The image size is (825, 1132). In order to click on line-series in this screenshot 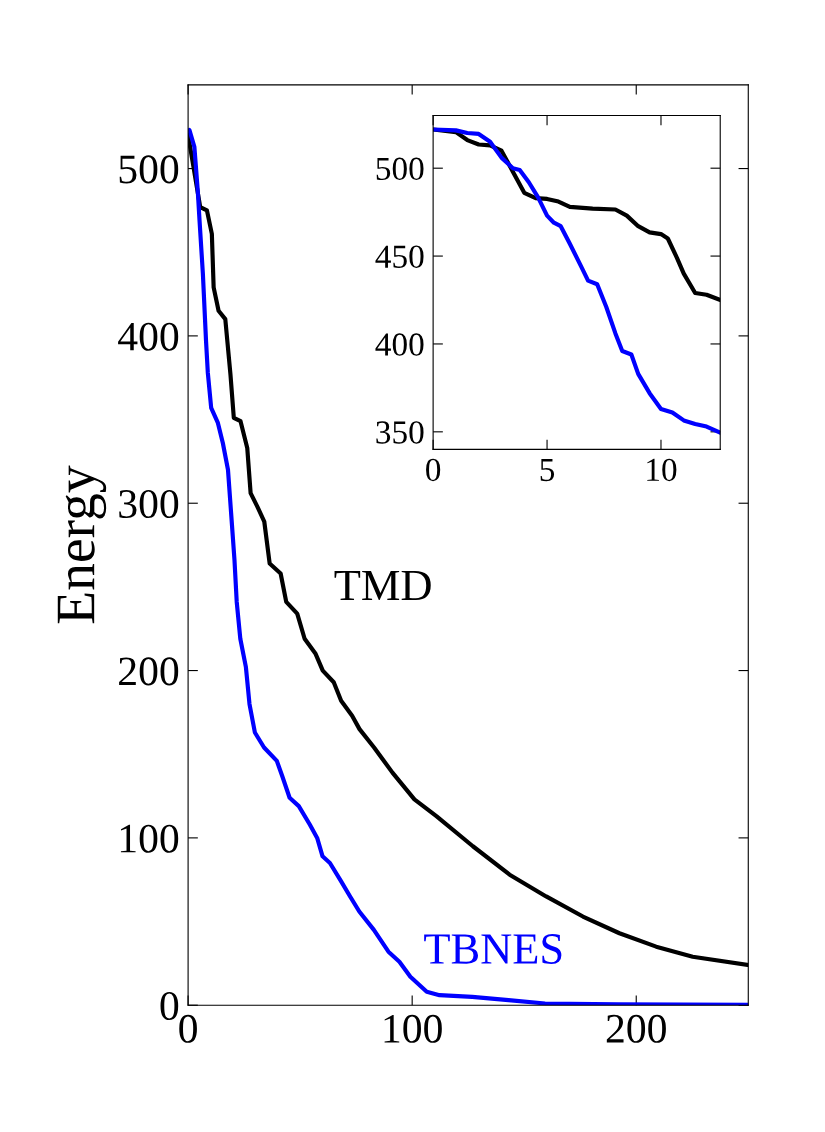, I will do `click(577, 281)`.